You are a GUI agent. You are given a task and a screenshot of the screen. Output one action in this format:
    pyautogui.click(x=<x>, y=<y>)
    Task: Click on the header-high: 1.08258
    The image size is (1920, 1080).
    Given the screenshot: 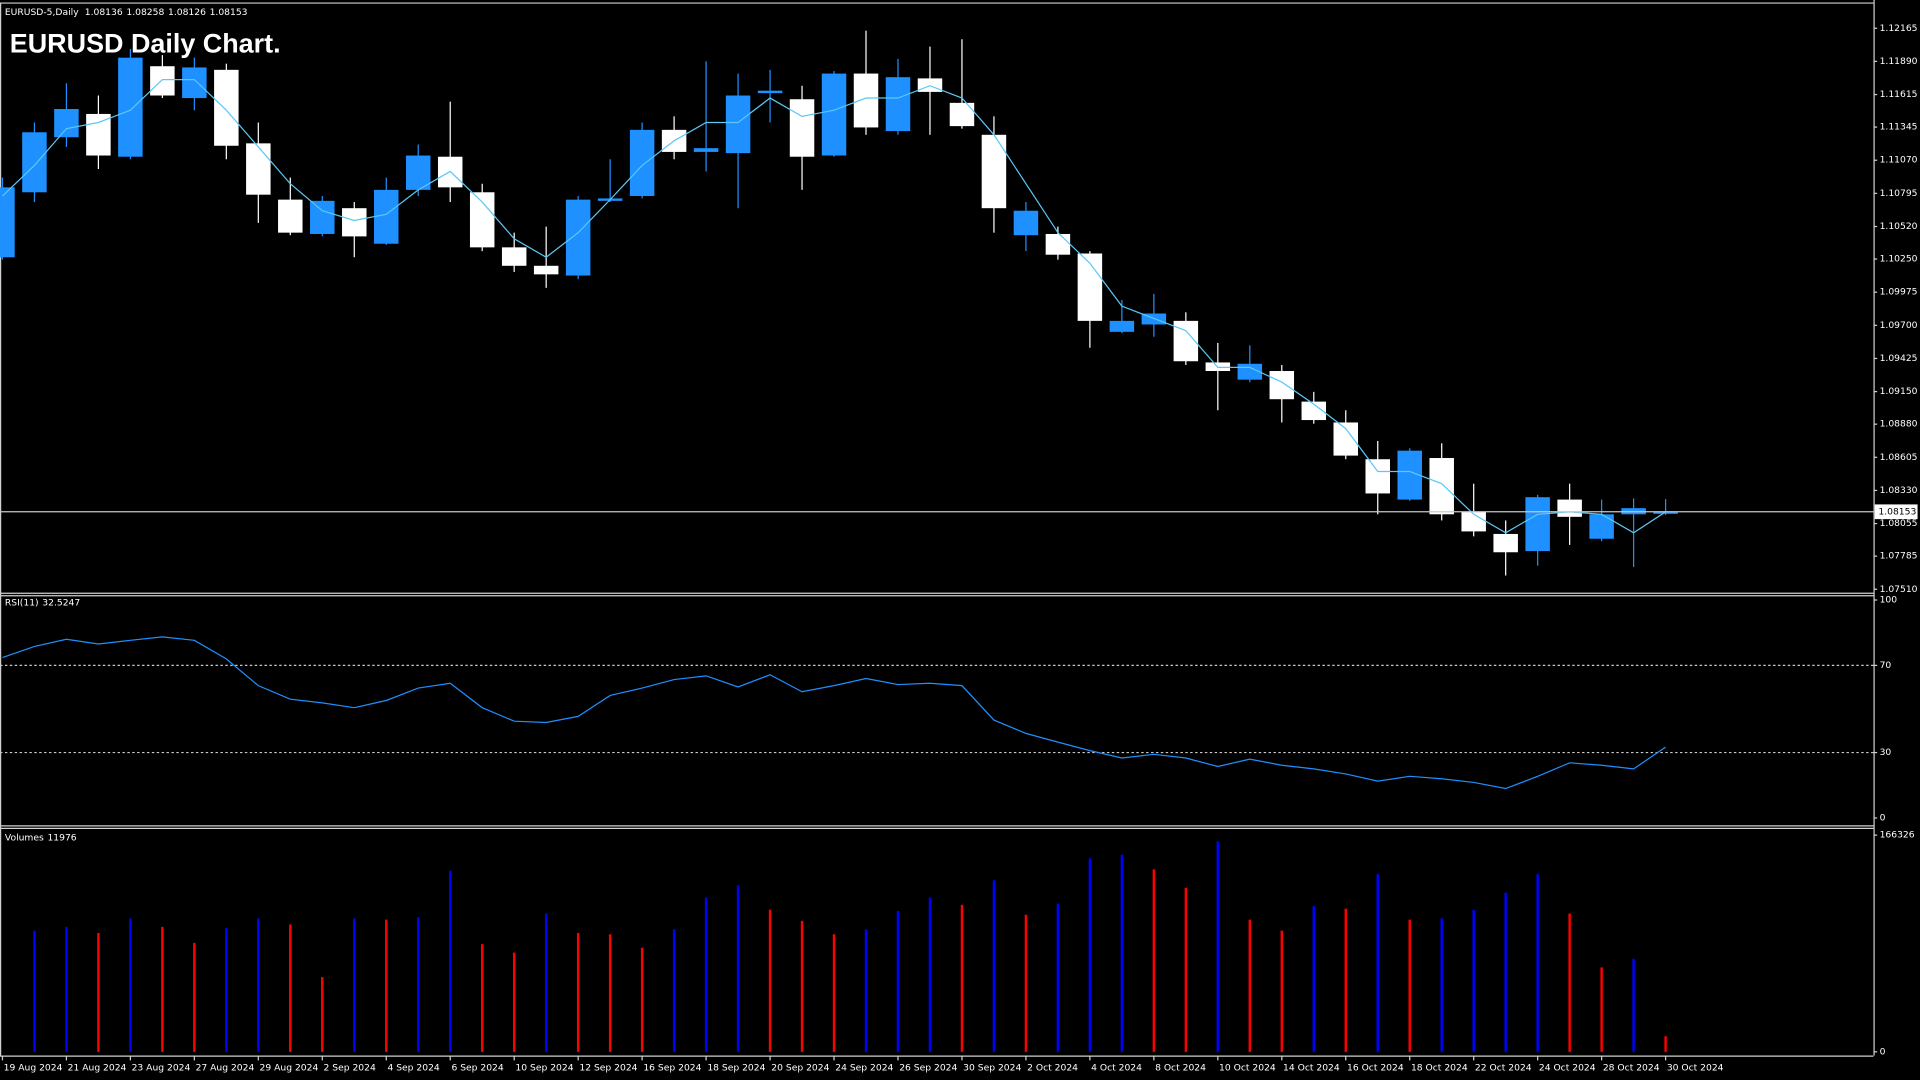 What is the action you would take?
    pyautogui.click(x=145, y=12)
    